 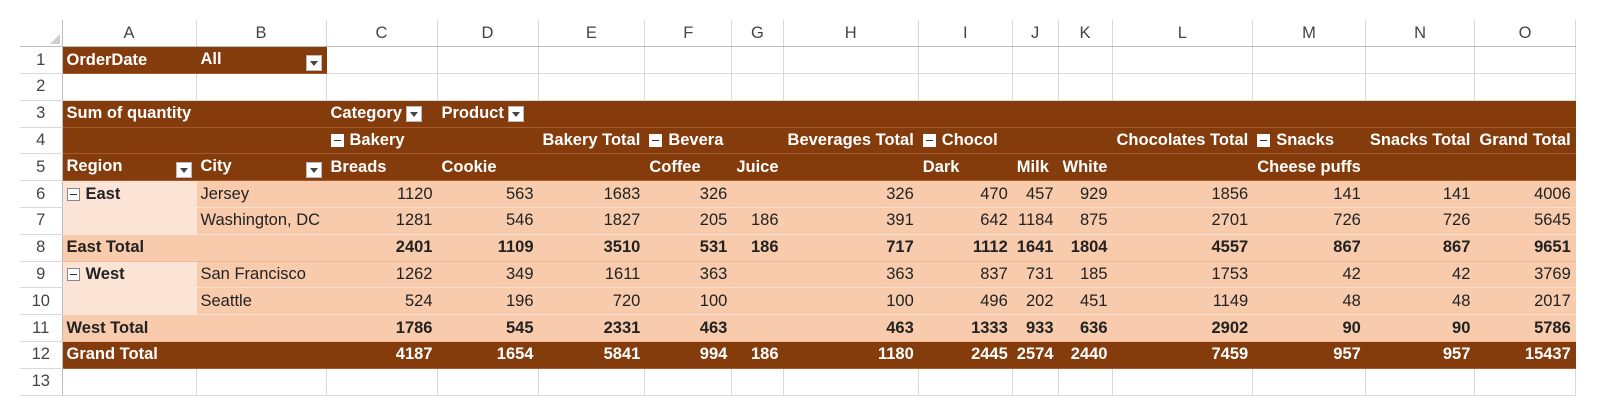 What do you see at coordinates (41, 194) in the screenshot?
I see `row-header-6: 6` at bounding box center [41, 194].